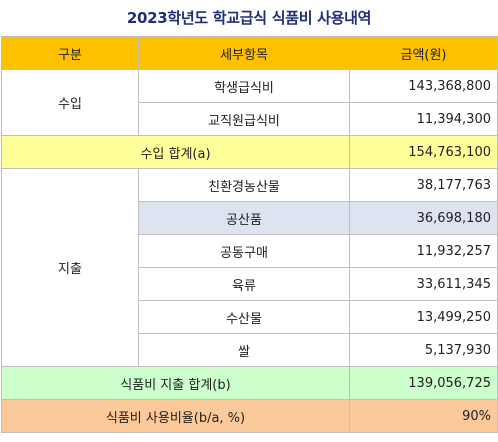  I want to click on item-cell: 공산품, so click(244, 218).